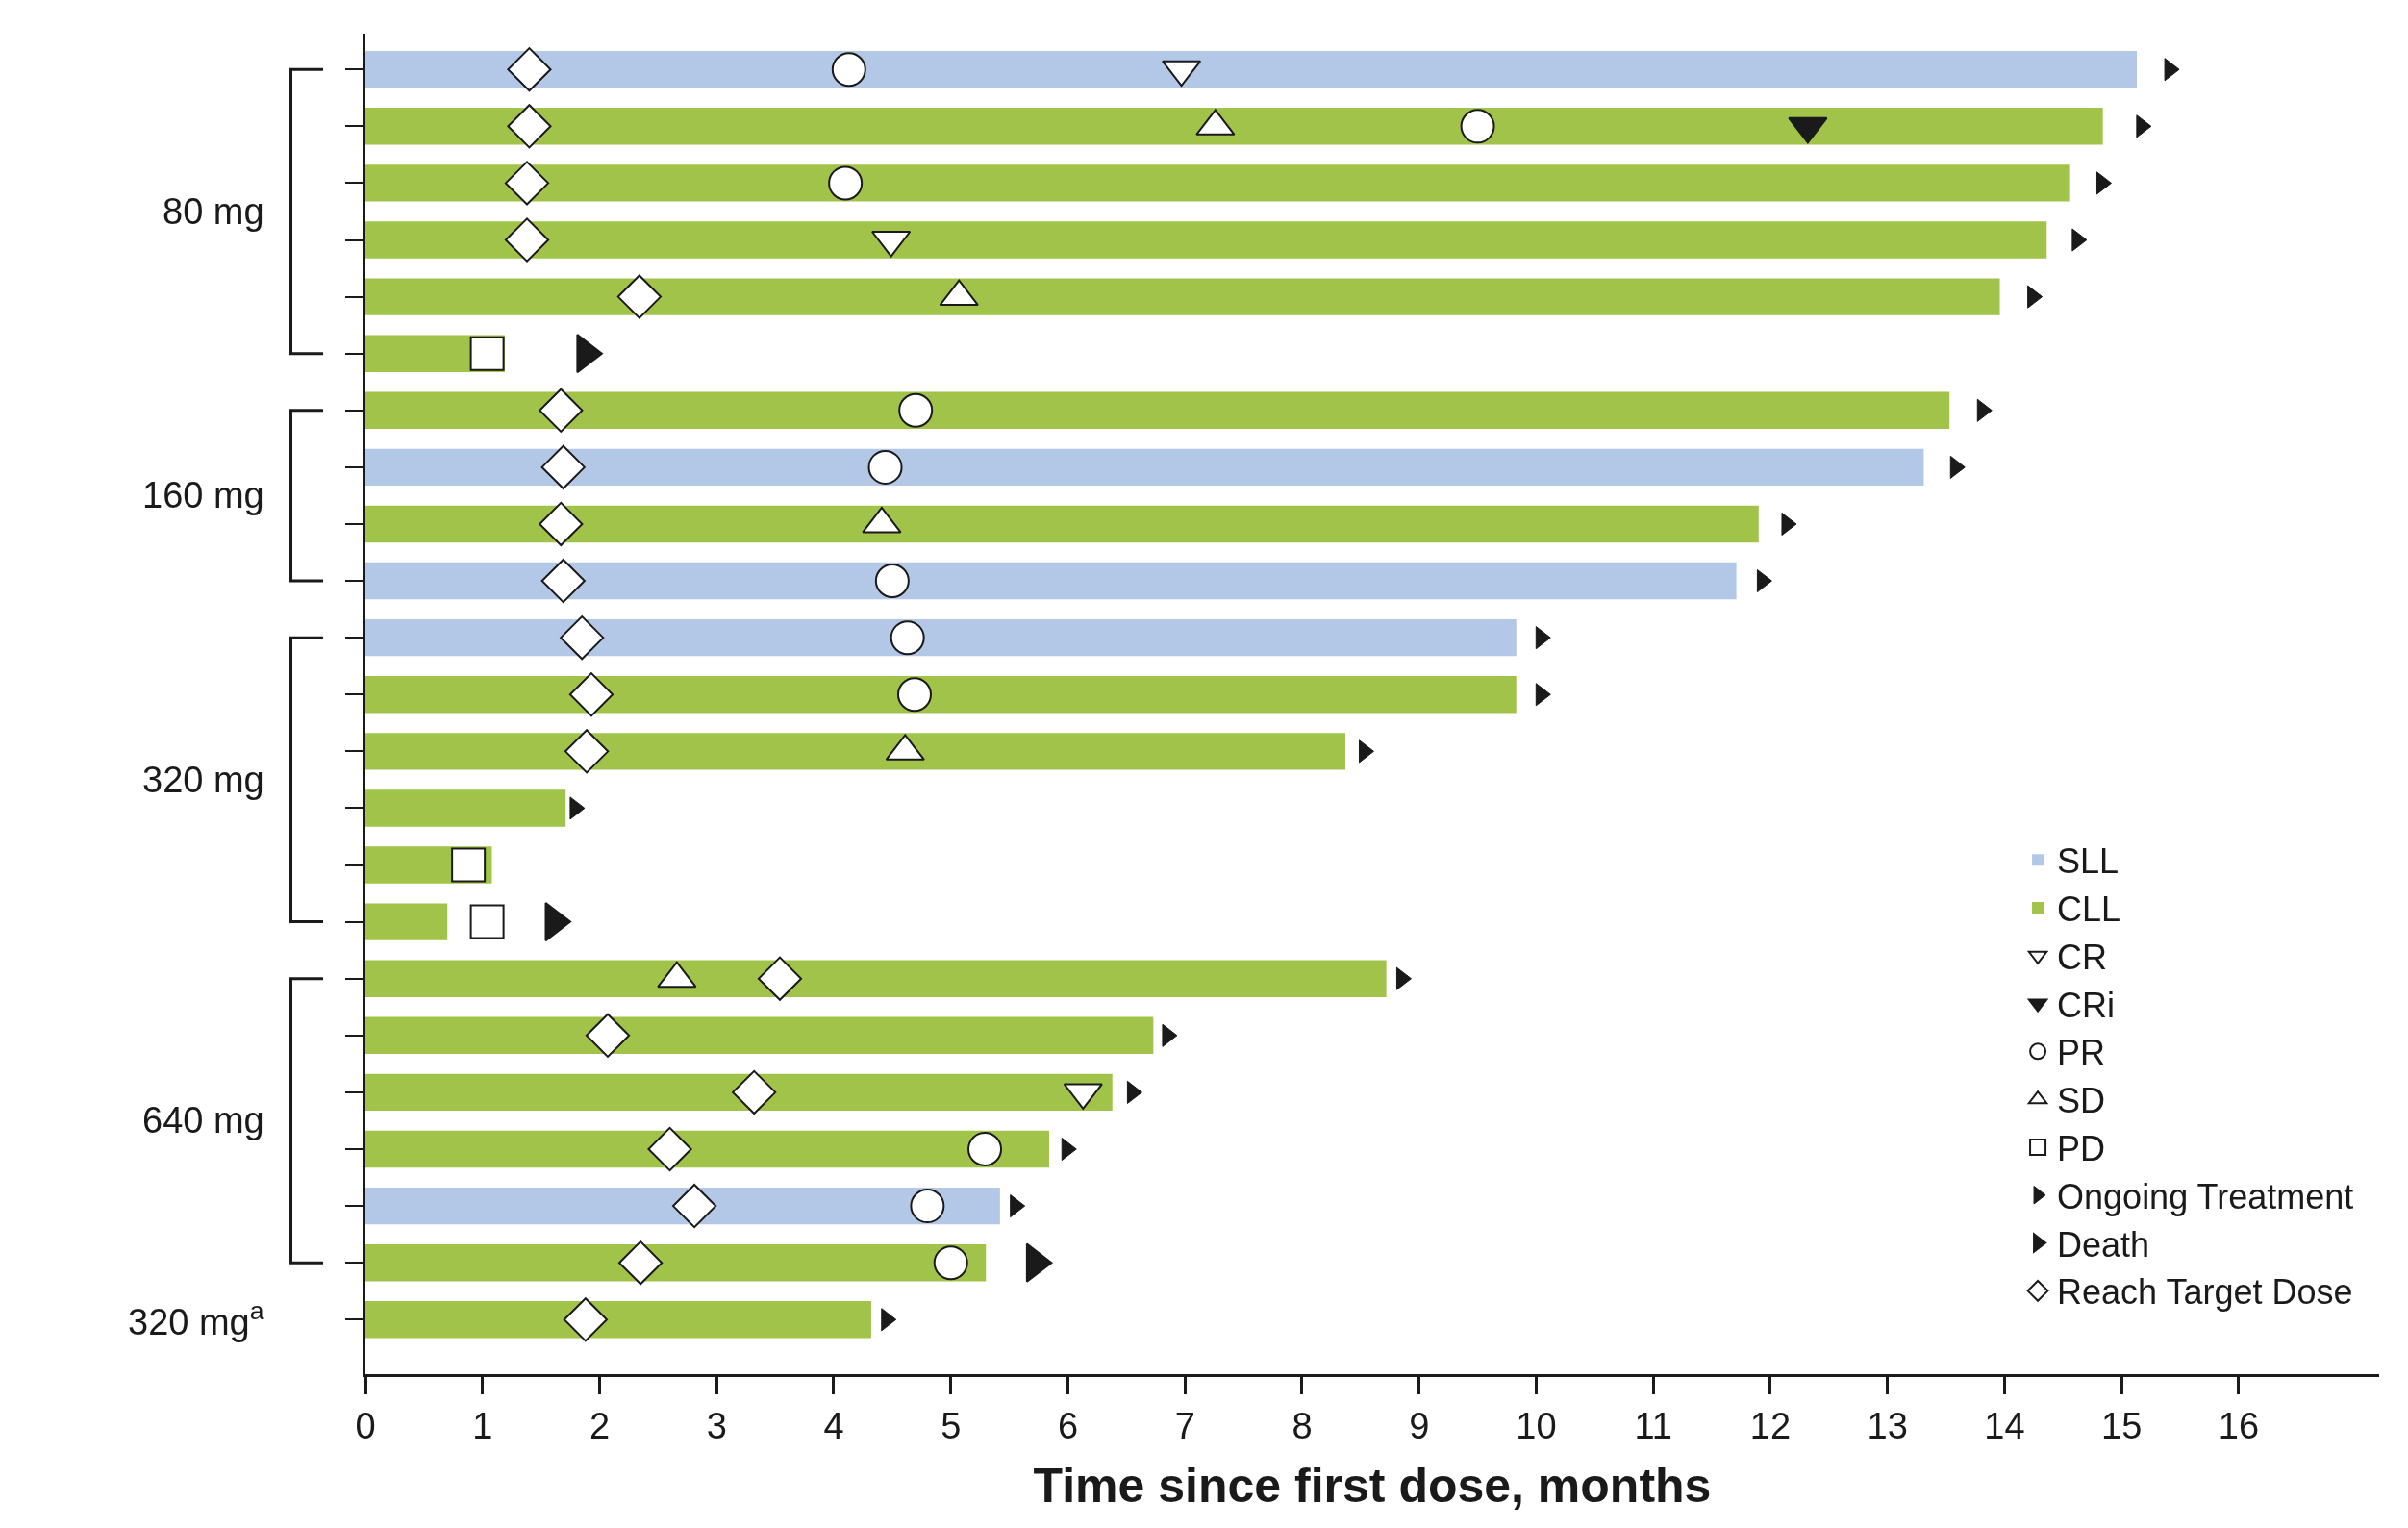 The image size is (2408, 1528). Describe the element at coordinates (2089, 909) in the screenshot. I see `legend-label: CLL` at that location.